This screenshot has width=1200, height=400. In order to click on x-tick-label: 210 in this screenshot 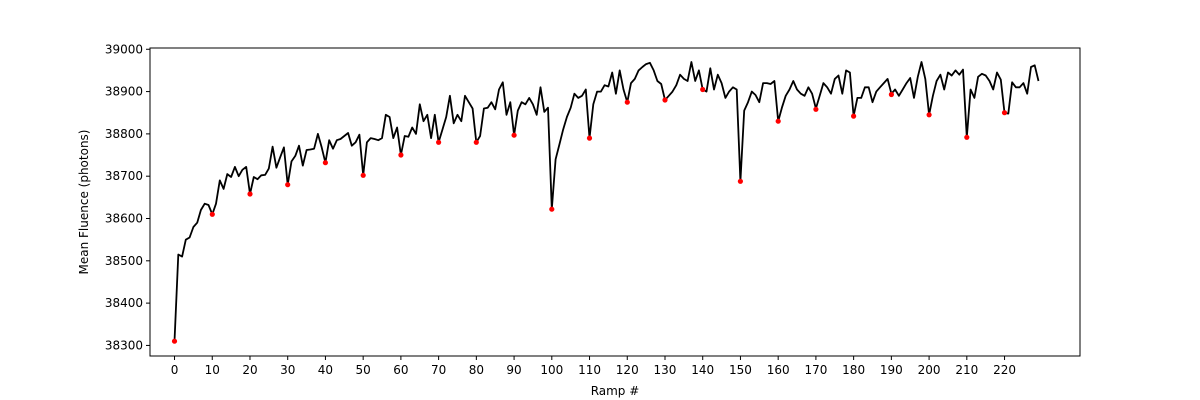, I will do `click(966, 370)`.